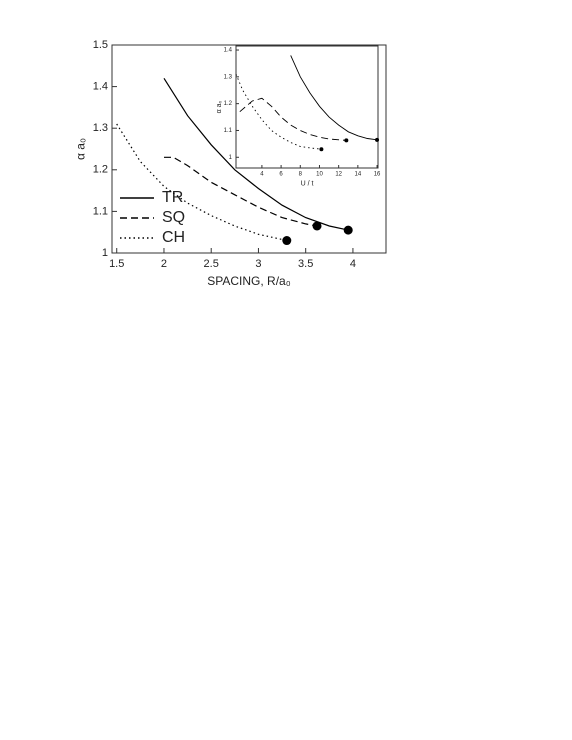 This screenshot has width=572, height=740. Describe the element at coordinates (301, 175) in the screenshot. I see `x-tick-label: 8` at that location.